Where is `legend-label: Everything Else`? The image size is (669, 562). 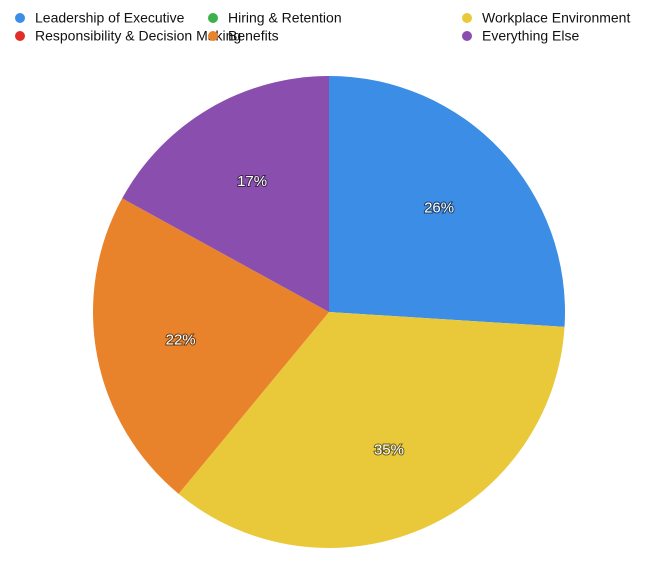 legend-label: Everything Else is located at coordinates (530, 36).